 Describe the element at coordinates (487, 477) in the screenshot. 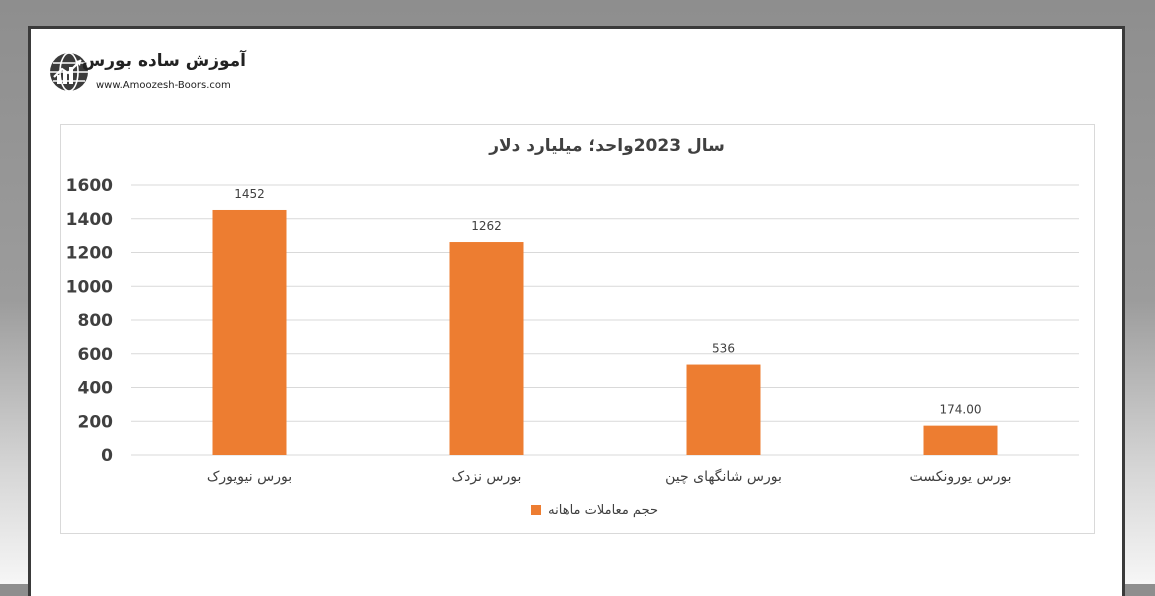

I see `x-tick-label: بورس نزدک` at that location.